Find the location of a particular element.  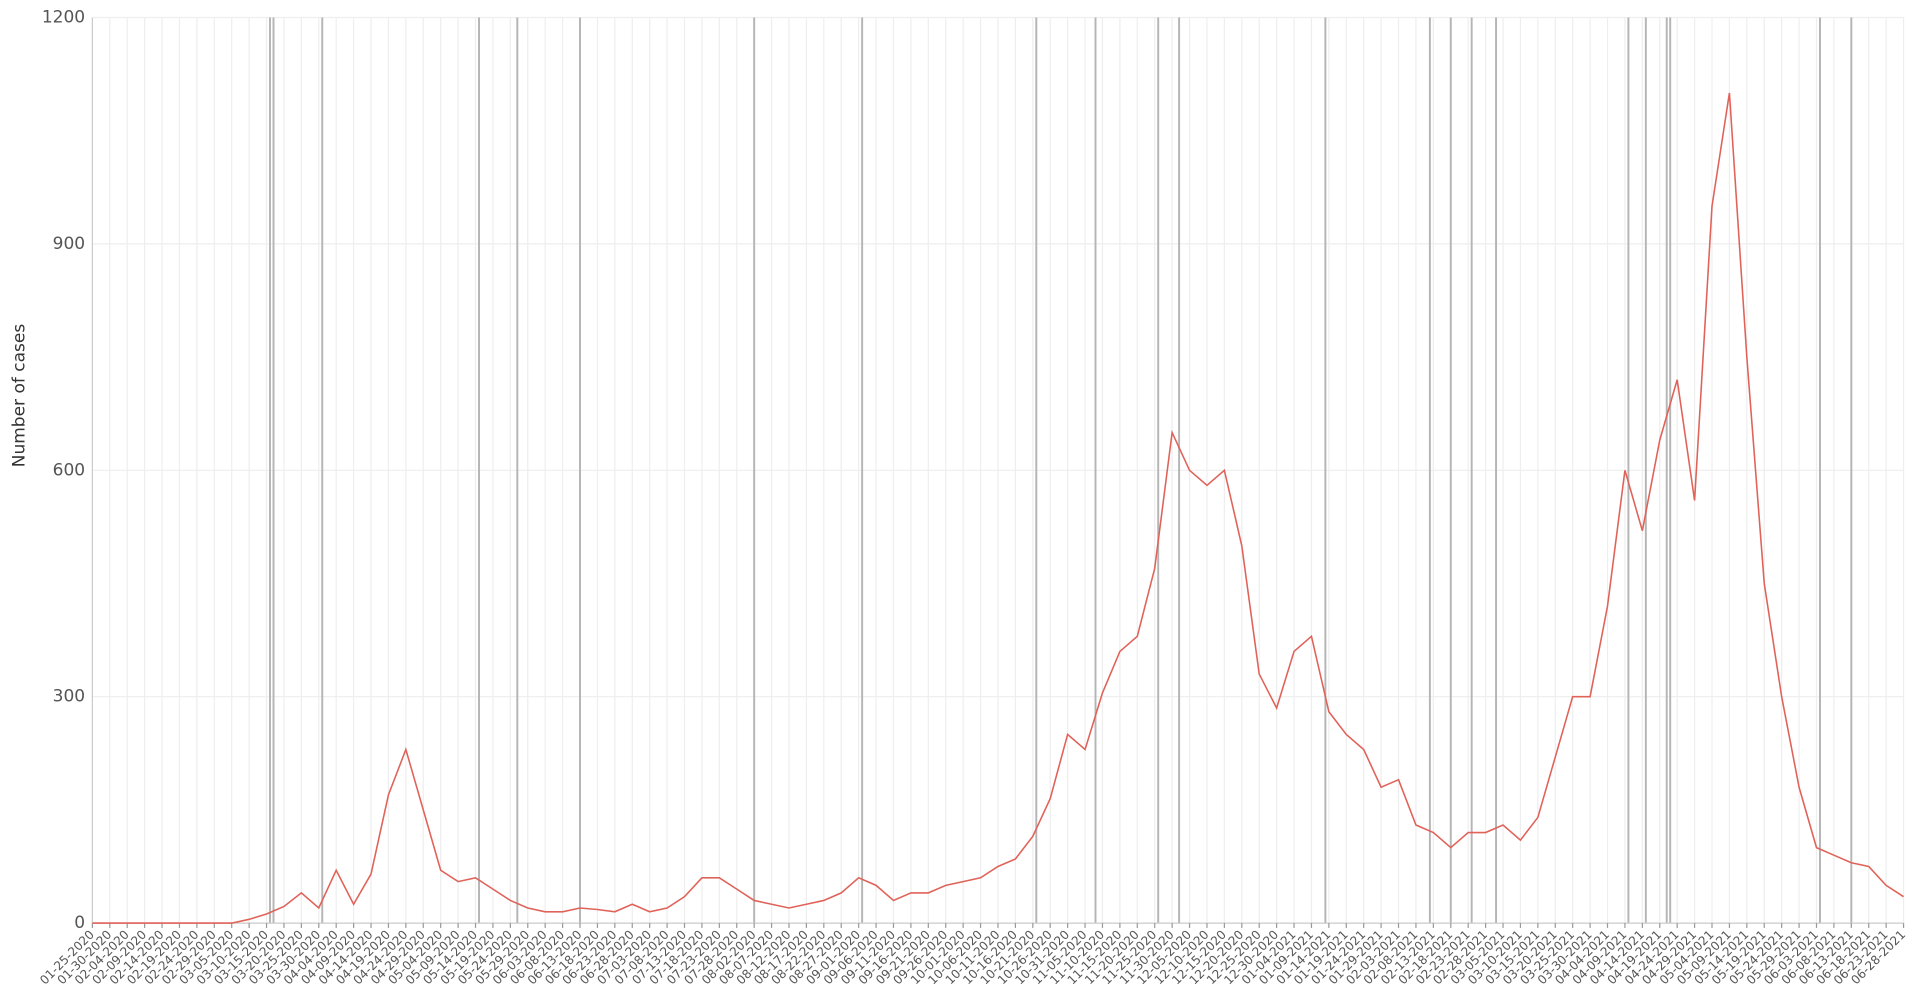

y-tick-label: 1200 is located at coordinates (63, 18).